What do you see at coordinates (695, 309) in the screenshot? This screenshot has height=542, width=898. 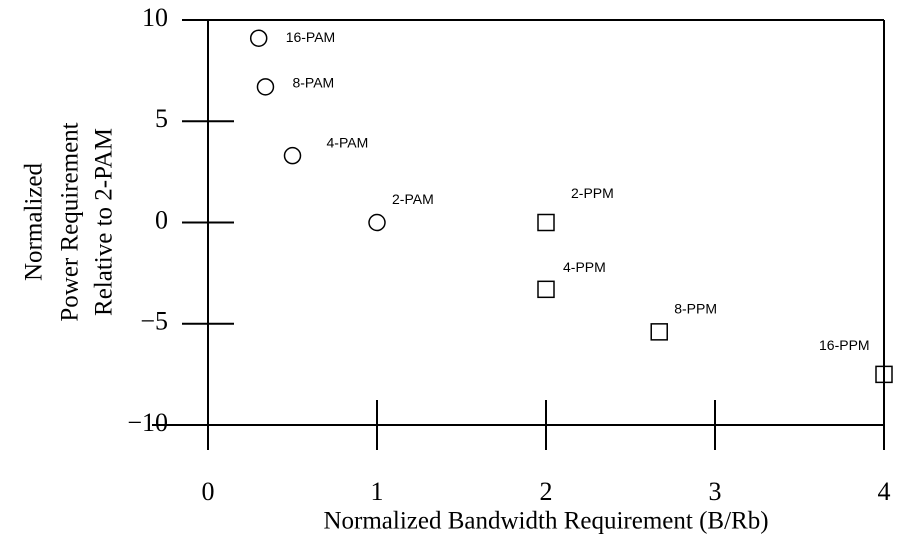 I see `point-label: 8-PPM` at bounding box center [695, 309].